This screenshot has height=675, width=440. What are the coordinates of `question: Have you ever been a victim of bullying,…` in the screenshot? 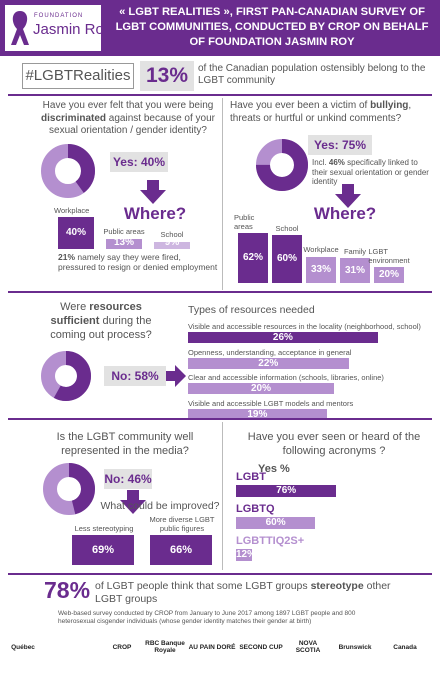 It's located at (330, 112).